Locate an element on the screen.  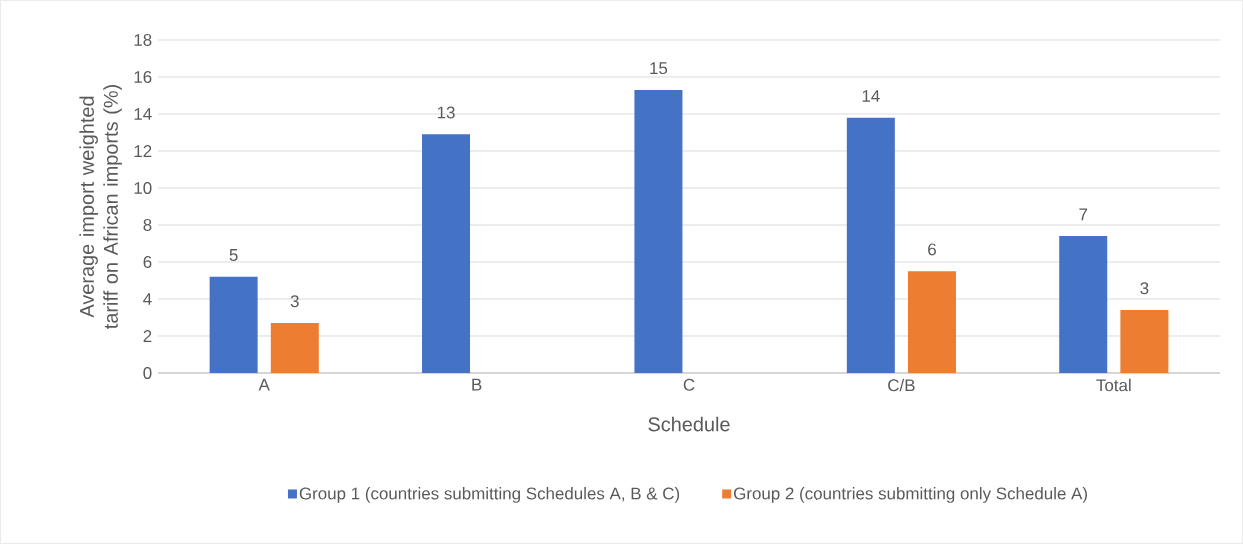
data-label: 6 is located at coordinates (932, 249).